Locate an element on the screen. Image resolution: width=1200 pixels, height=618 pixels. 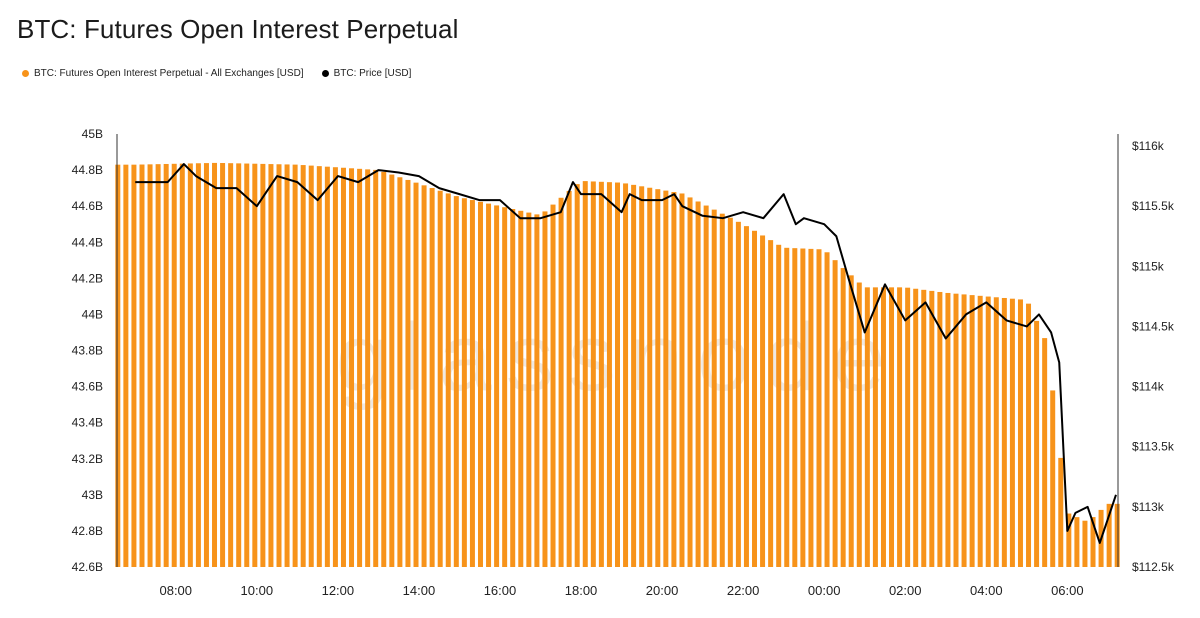
x-tick-label: 10:00 is located at coordinates (257, 590).